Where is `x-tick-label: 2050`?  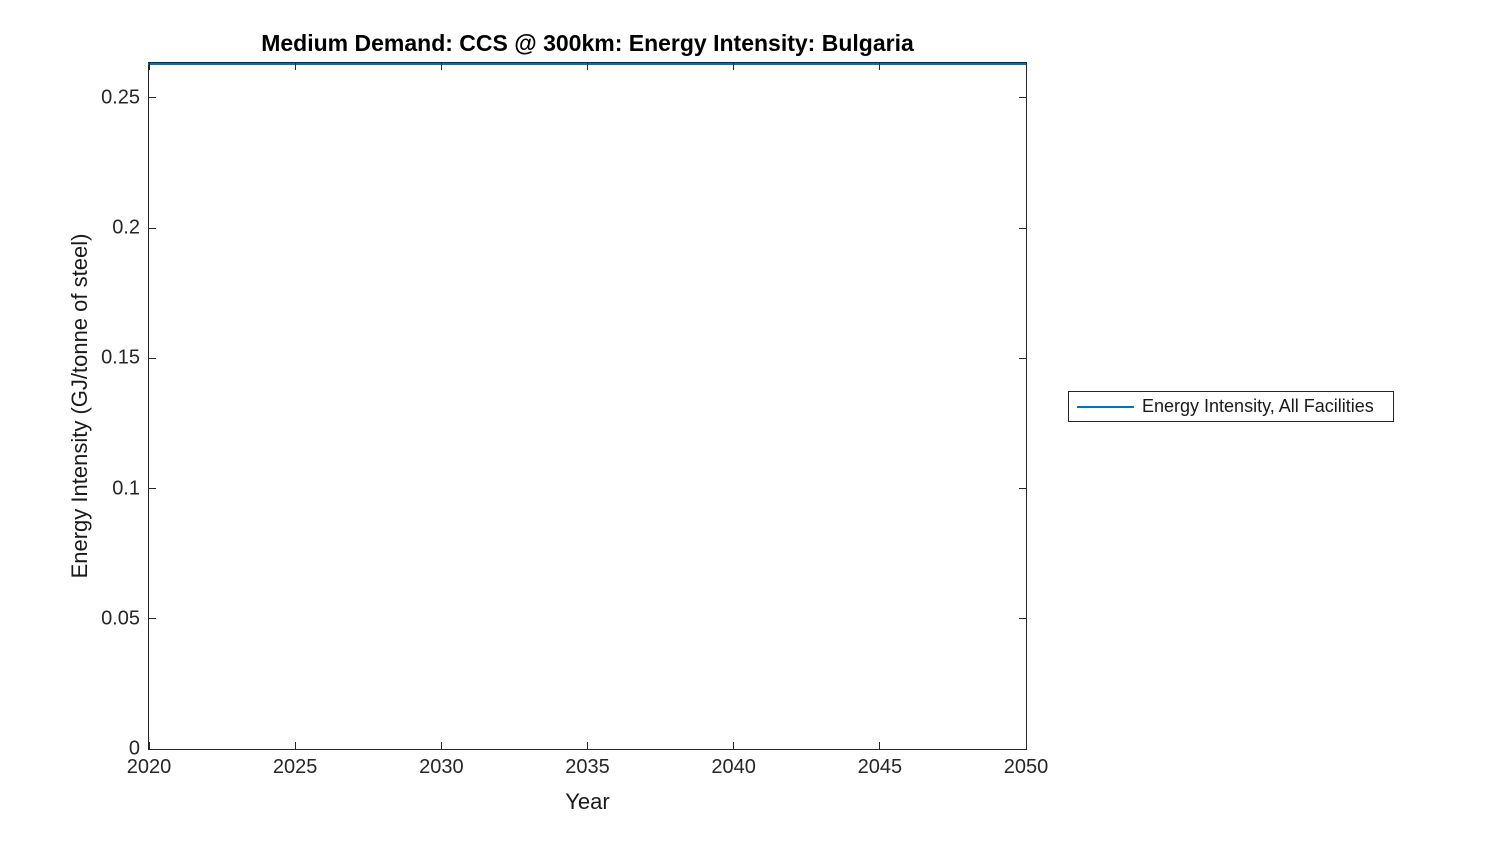
x-tick-label: 2050 is located at coordinates (1026, 767).